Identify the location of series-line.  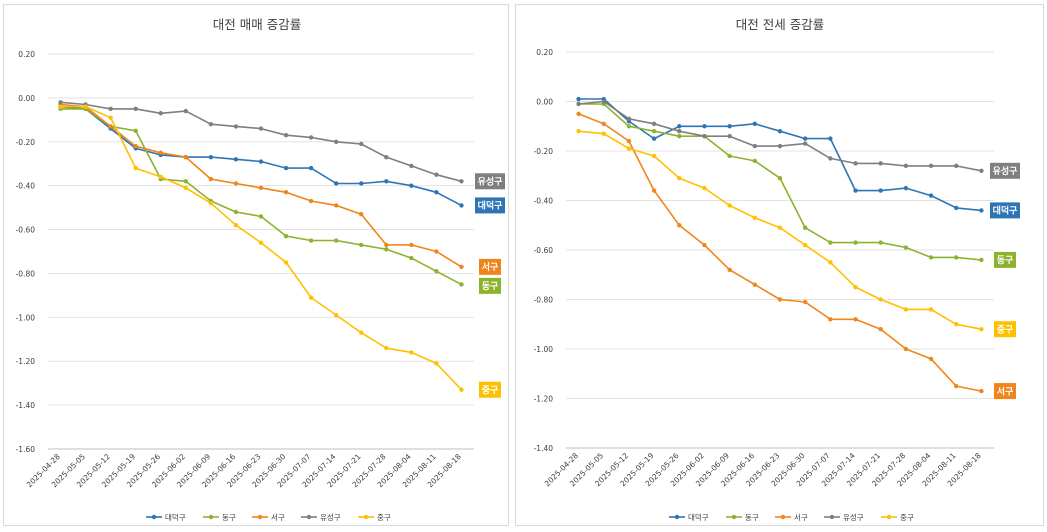
(261, 156).